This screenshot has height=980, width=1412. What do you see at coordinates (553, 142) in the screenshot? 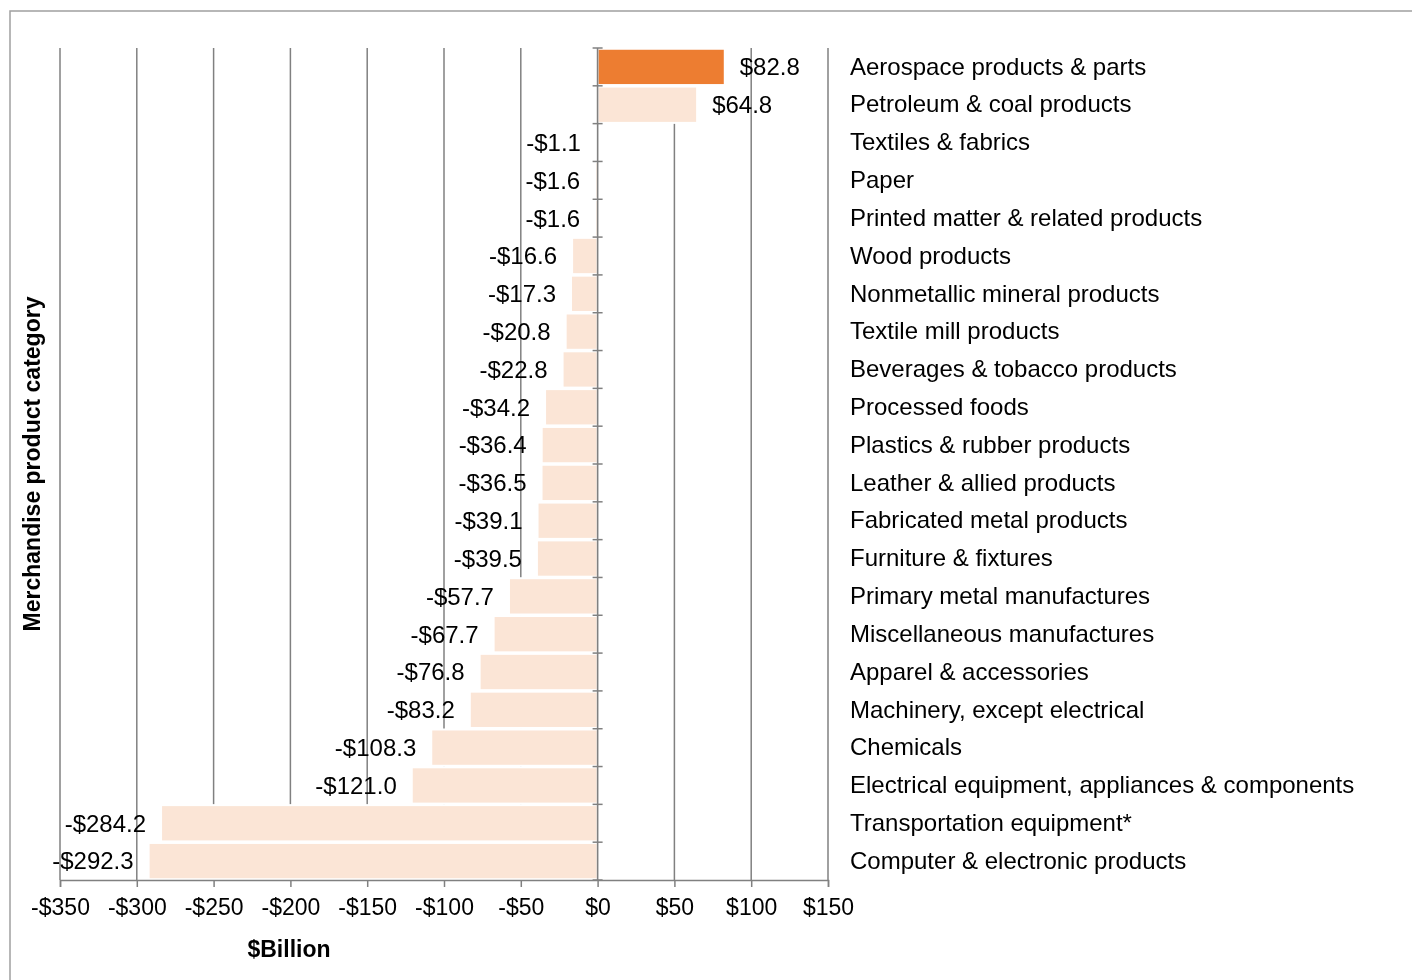
I see `data-label: -$1.1` at bounding box center [553, 142].